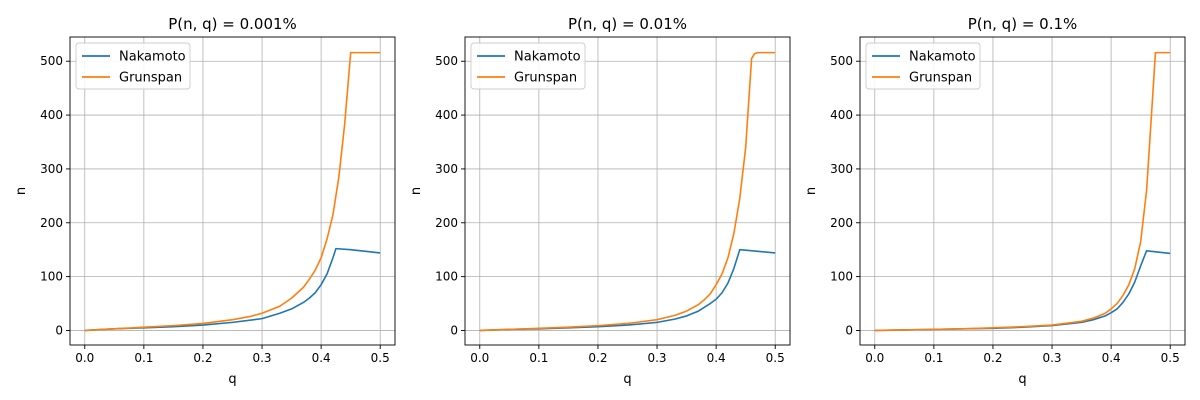 Image resolution: width=1200 pixels, height=400 pixels. I want to click on chart-title: P(n, q) = 0.1%, so click(1023, 24).